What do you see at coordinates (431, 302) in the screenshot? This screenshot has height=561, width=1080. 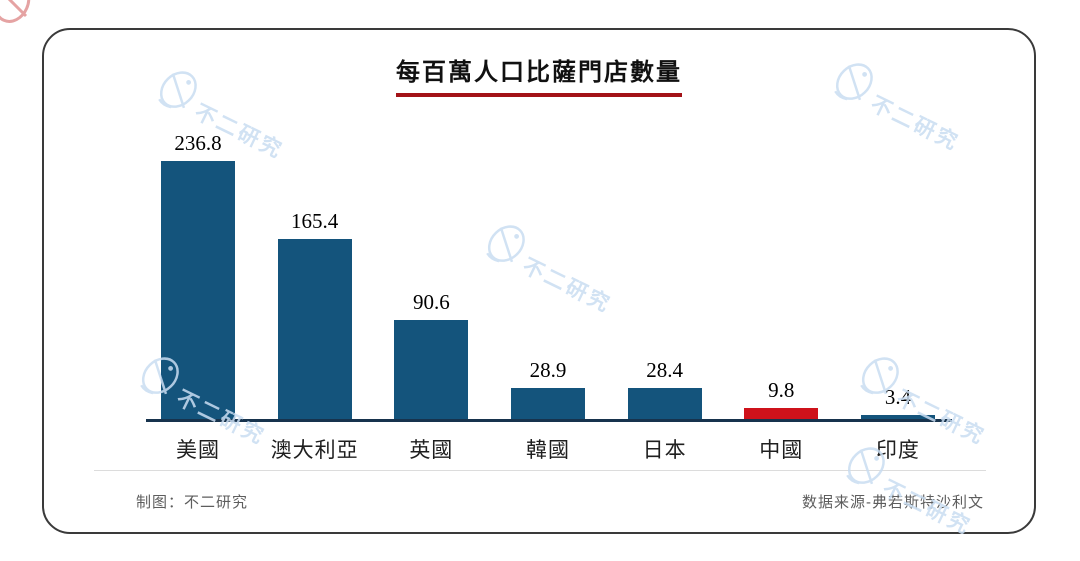 I see `bar-value-label: 90.6` at bounding box center [431, 302].